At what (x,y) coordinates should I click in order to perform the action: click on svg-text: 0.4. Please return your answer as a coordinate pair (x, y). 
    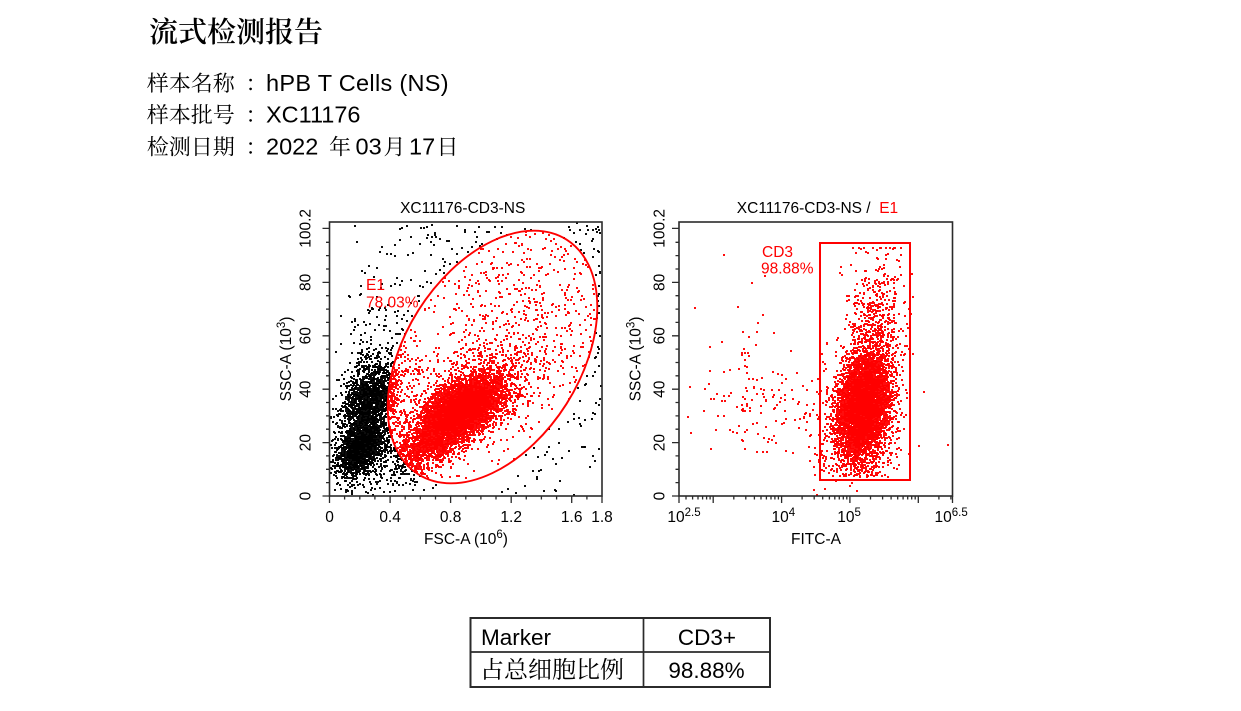
    Looking at the image, I should click on (390, 517).